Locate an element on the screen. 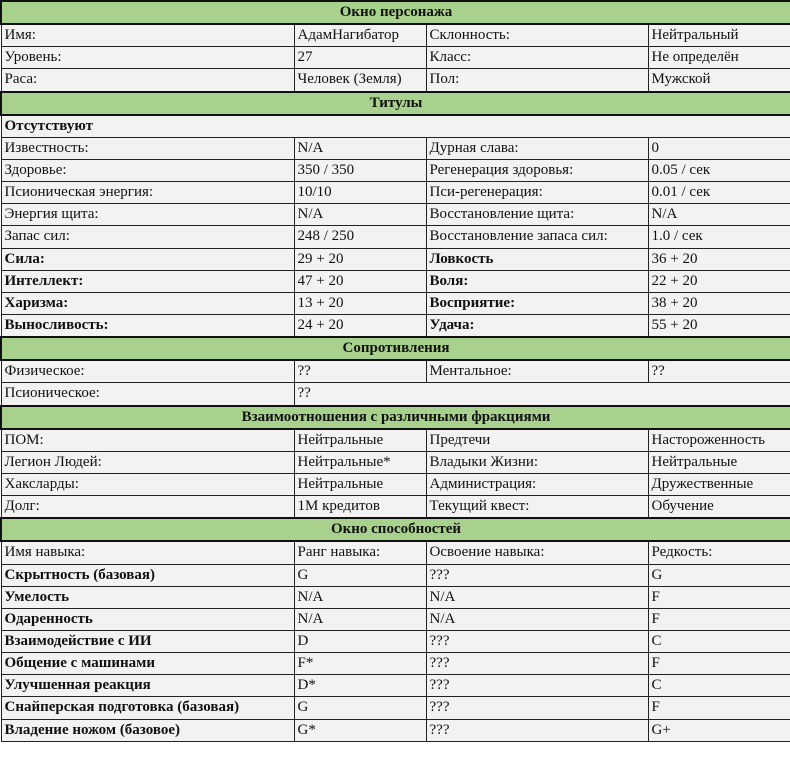 This screenshot has height=764, width=790. field-value: 0.05 / сек is located at coordinates (718, 170).